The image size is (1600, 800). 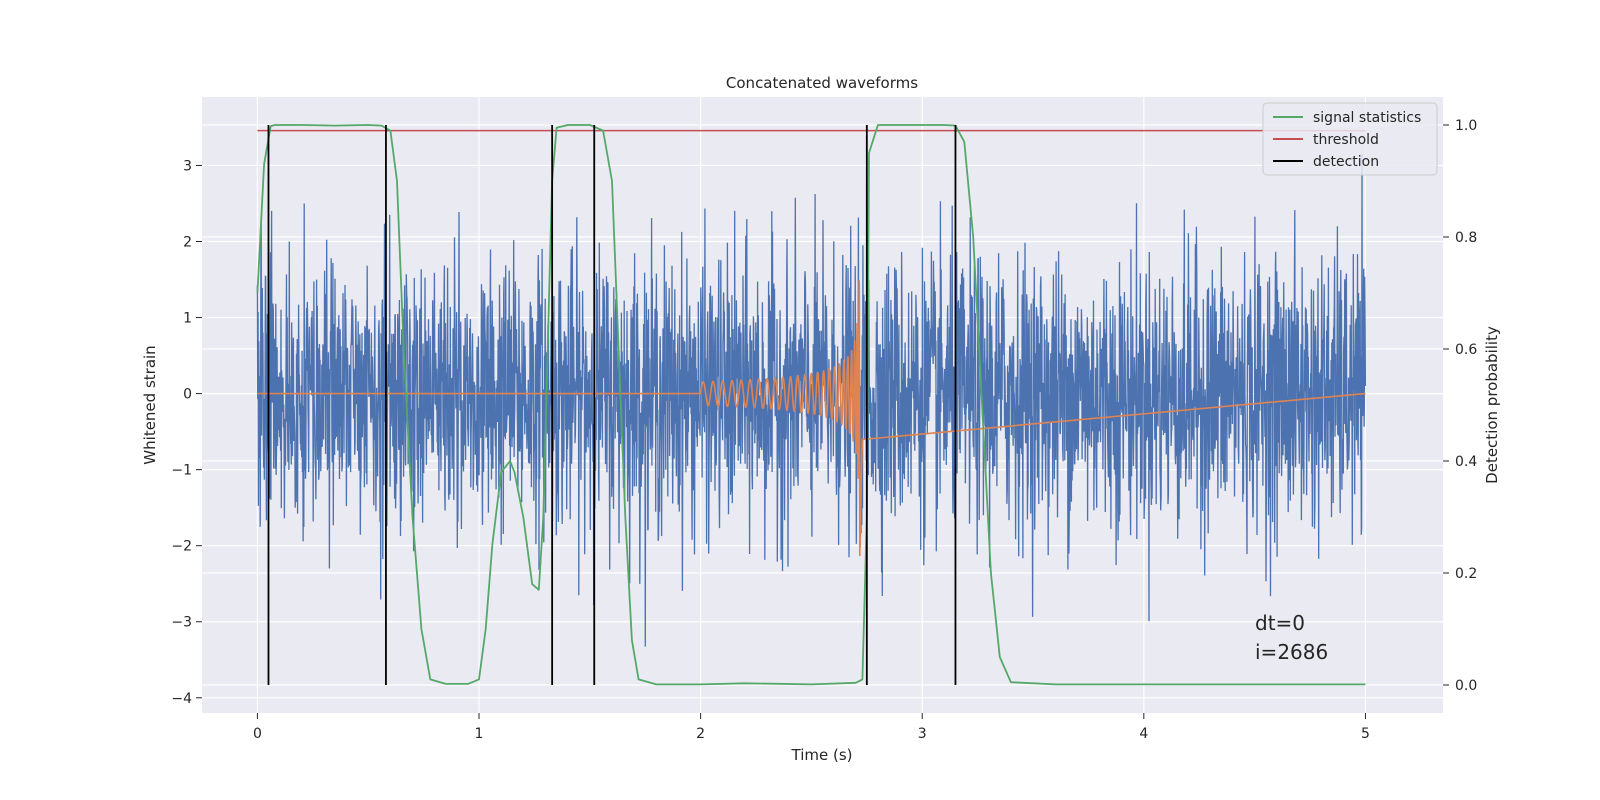 What do you see at coordinates (1466, 238) in the screenshot?
I see `y2-tick-label: 0.8` at bounding box center [1466, 238].